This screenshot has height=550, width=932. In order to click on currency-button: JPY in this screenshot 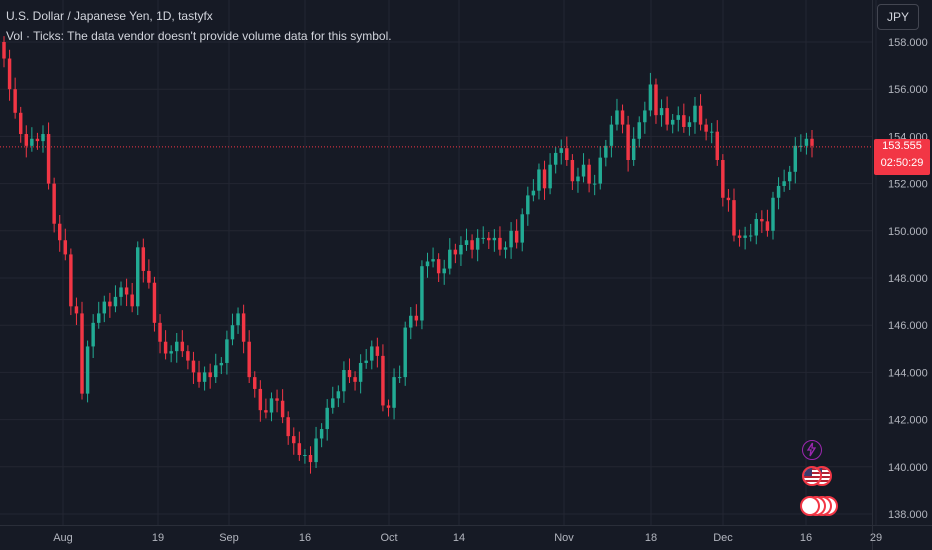, I will do `click(898, 17)`.